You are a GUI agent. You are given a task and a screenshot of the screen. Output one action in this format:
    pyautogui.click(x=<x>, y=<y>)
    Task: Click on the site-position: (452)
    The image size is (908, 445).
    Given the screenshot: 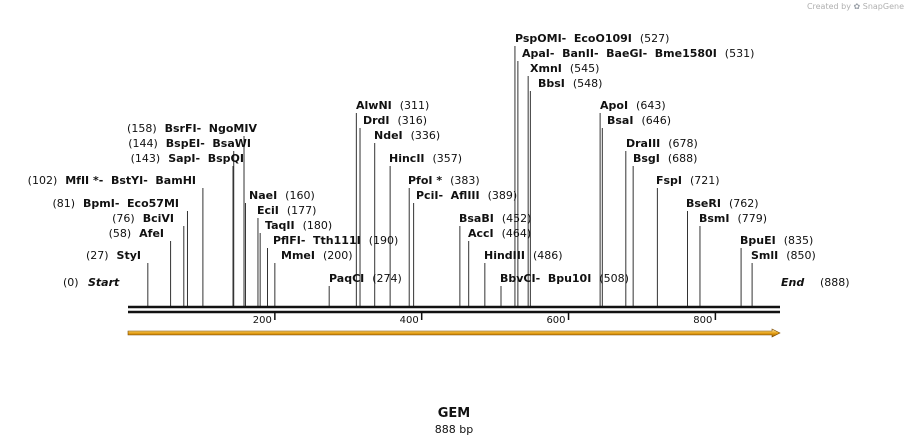 What is the action you would take?
    pyautogui.click(x=517, y=218)
    